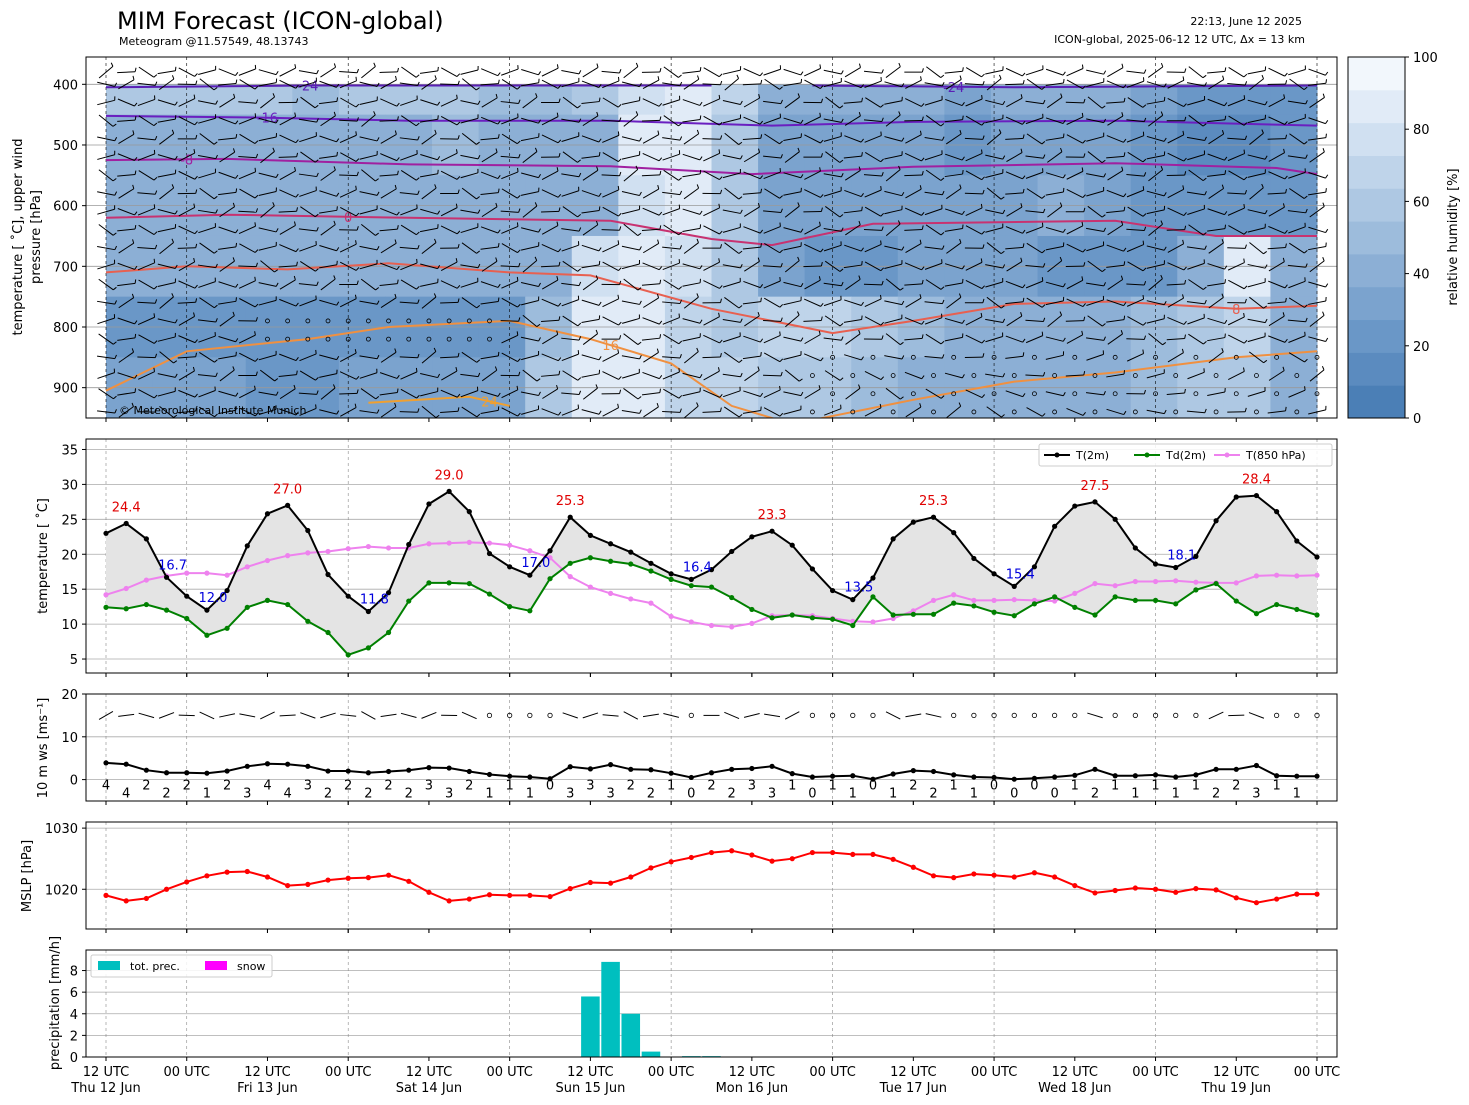 The height and width of the screenshot is (1105, 1469). Describe the element at coordinates (348, 1072) in the screenshot. I see `time-tick-label: 00 UTC` at that location.